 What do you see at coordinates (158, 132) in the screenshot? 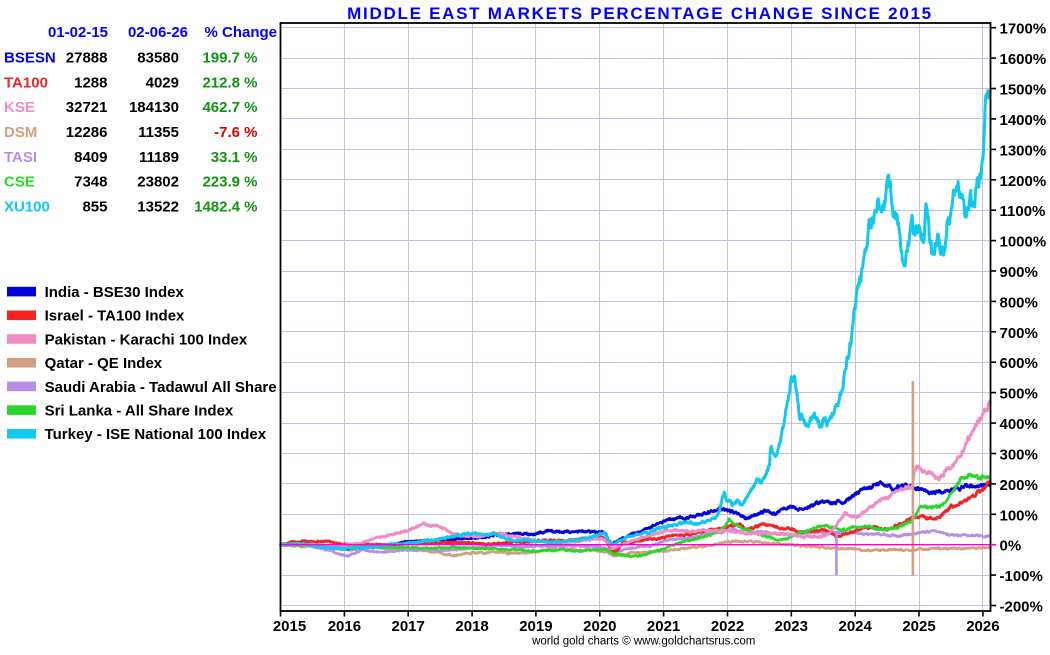
I see `svg-text: 11355` at bounding box center [158, 132].